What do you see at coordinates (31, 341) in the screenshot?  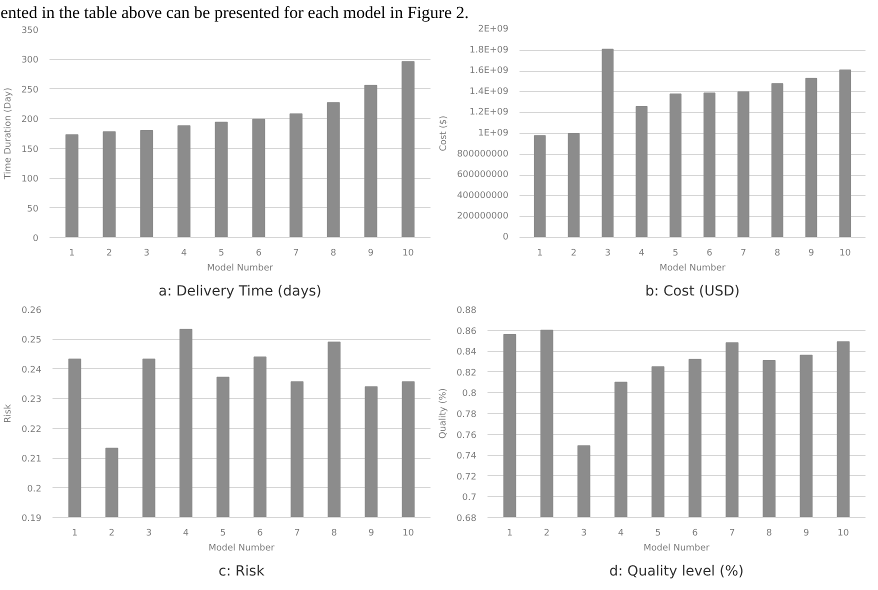 I see `y-tick-label: 0.25` at bounding box center [31, 341].